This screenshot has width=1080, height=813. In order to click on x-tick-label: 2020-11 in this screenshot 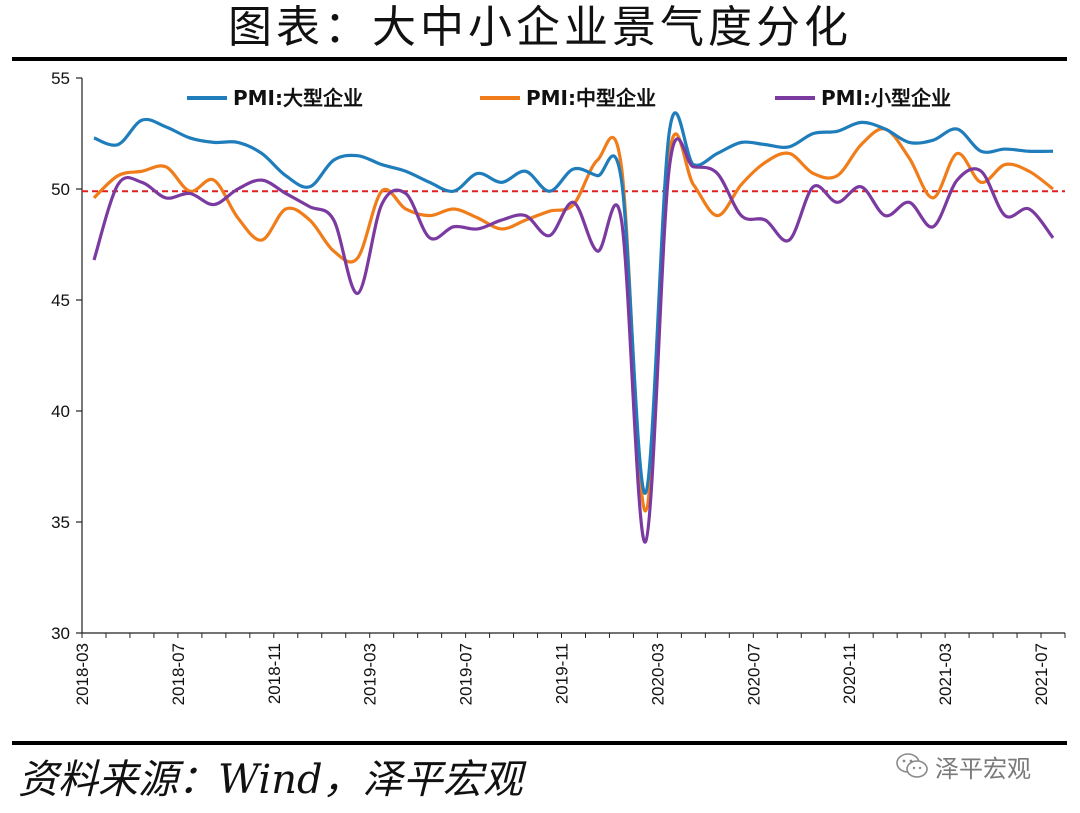, I will do `click(849, 673)`.